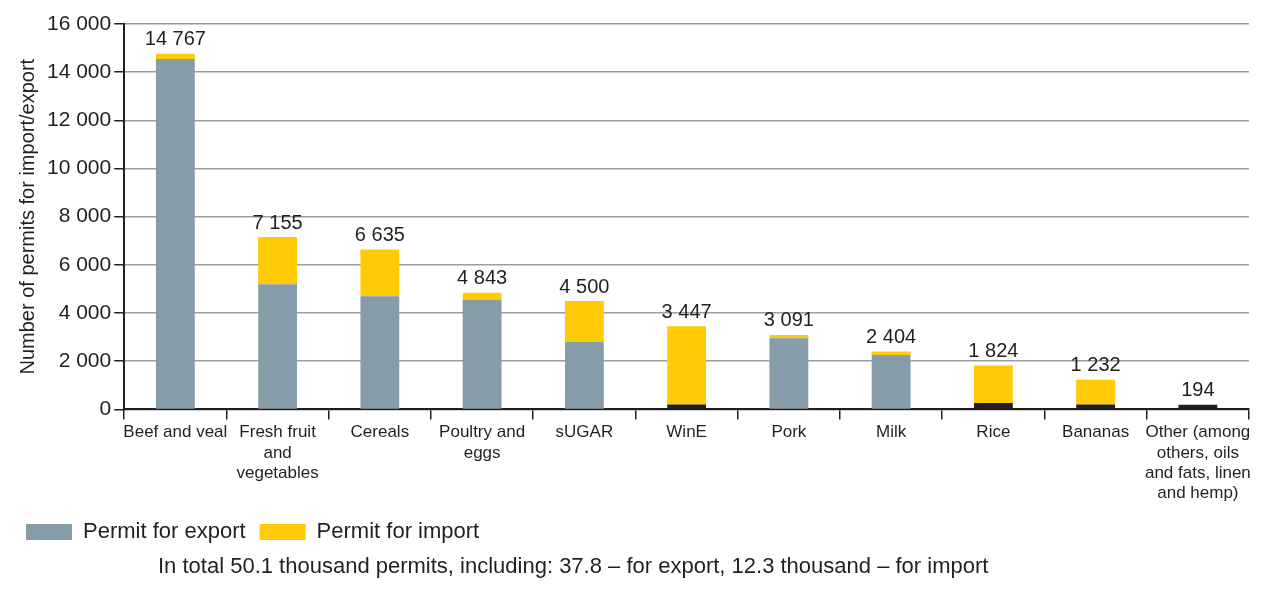  Describe the element at coordinates (584, 285) in the screenshot. I see `total-label: 4 500` at that location.